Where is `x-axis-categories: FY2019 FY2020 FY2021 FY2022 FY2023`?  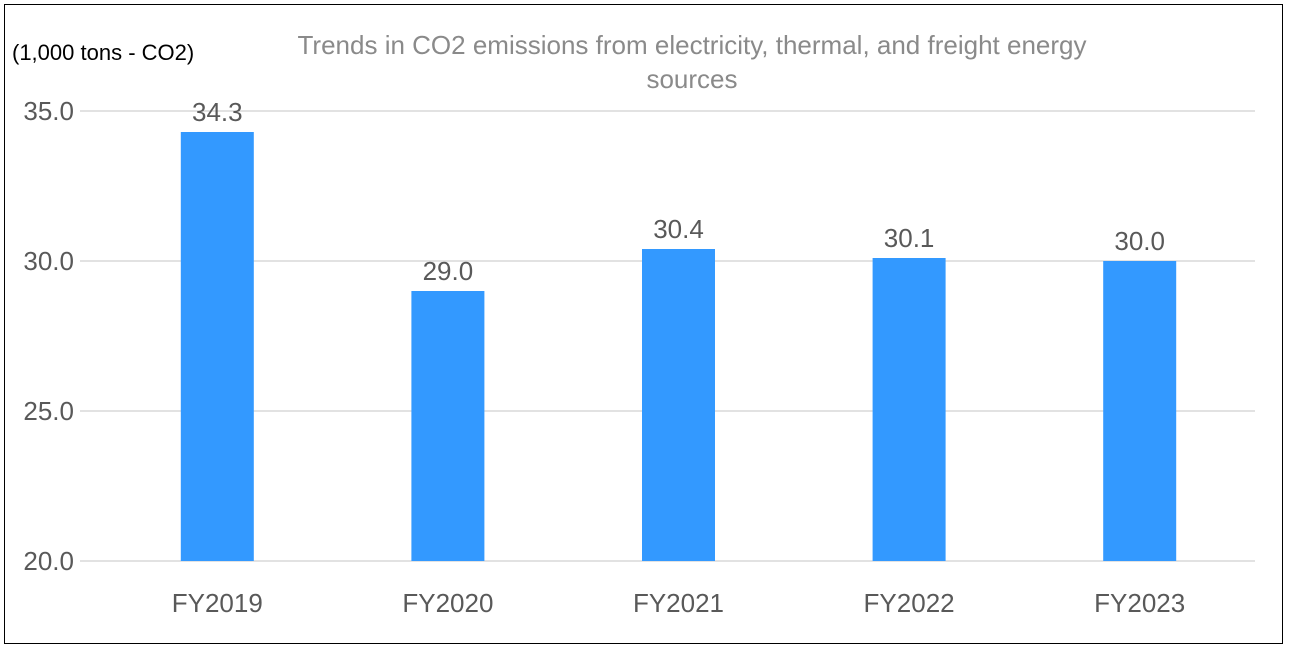
x-axis-categories: FY2019 FY2020 FY2021 FY2022 FY2023 is located at coordinates (678, 603).